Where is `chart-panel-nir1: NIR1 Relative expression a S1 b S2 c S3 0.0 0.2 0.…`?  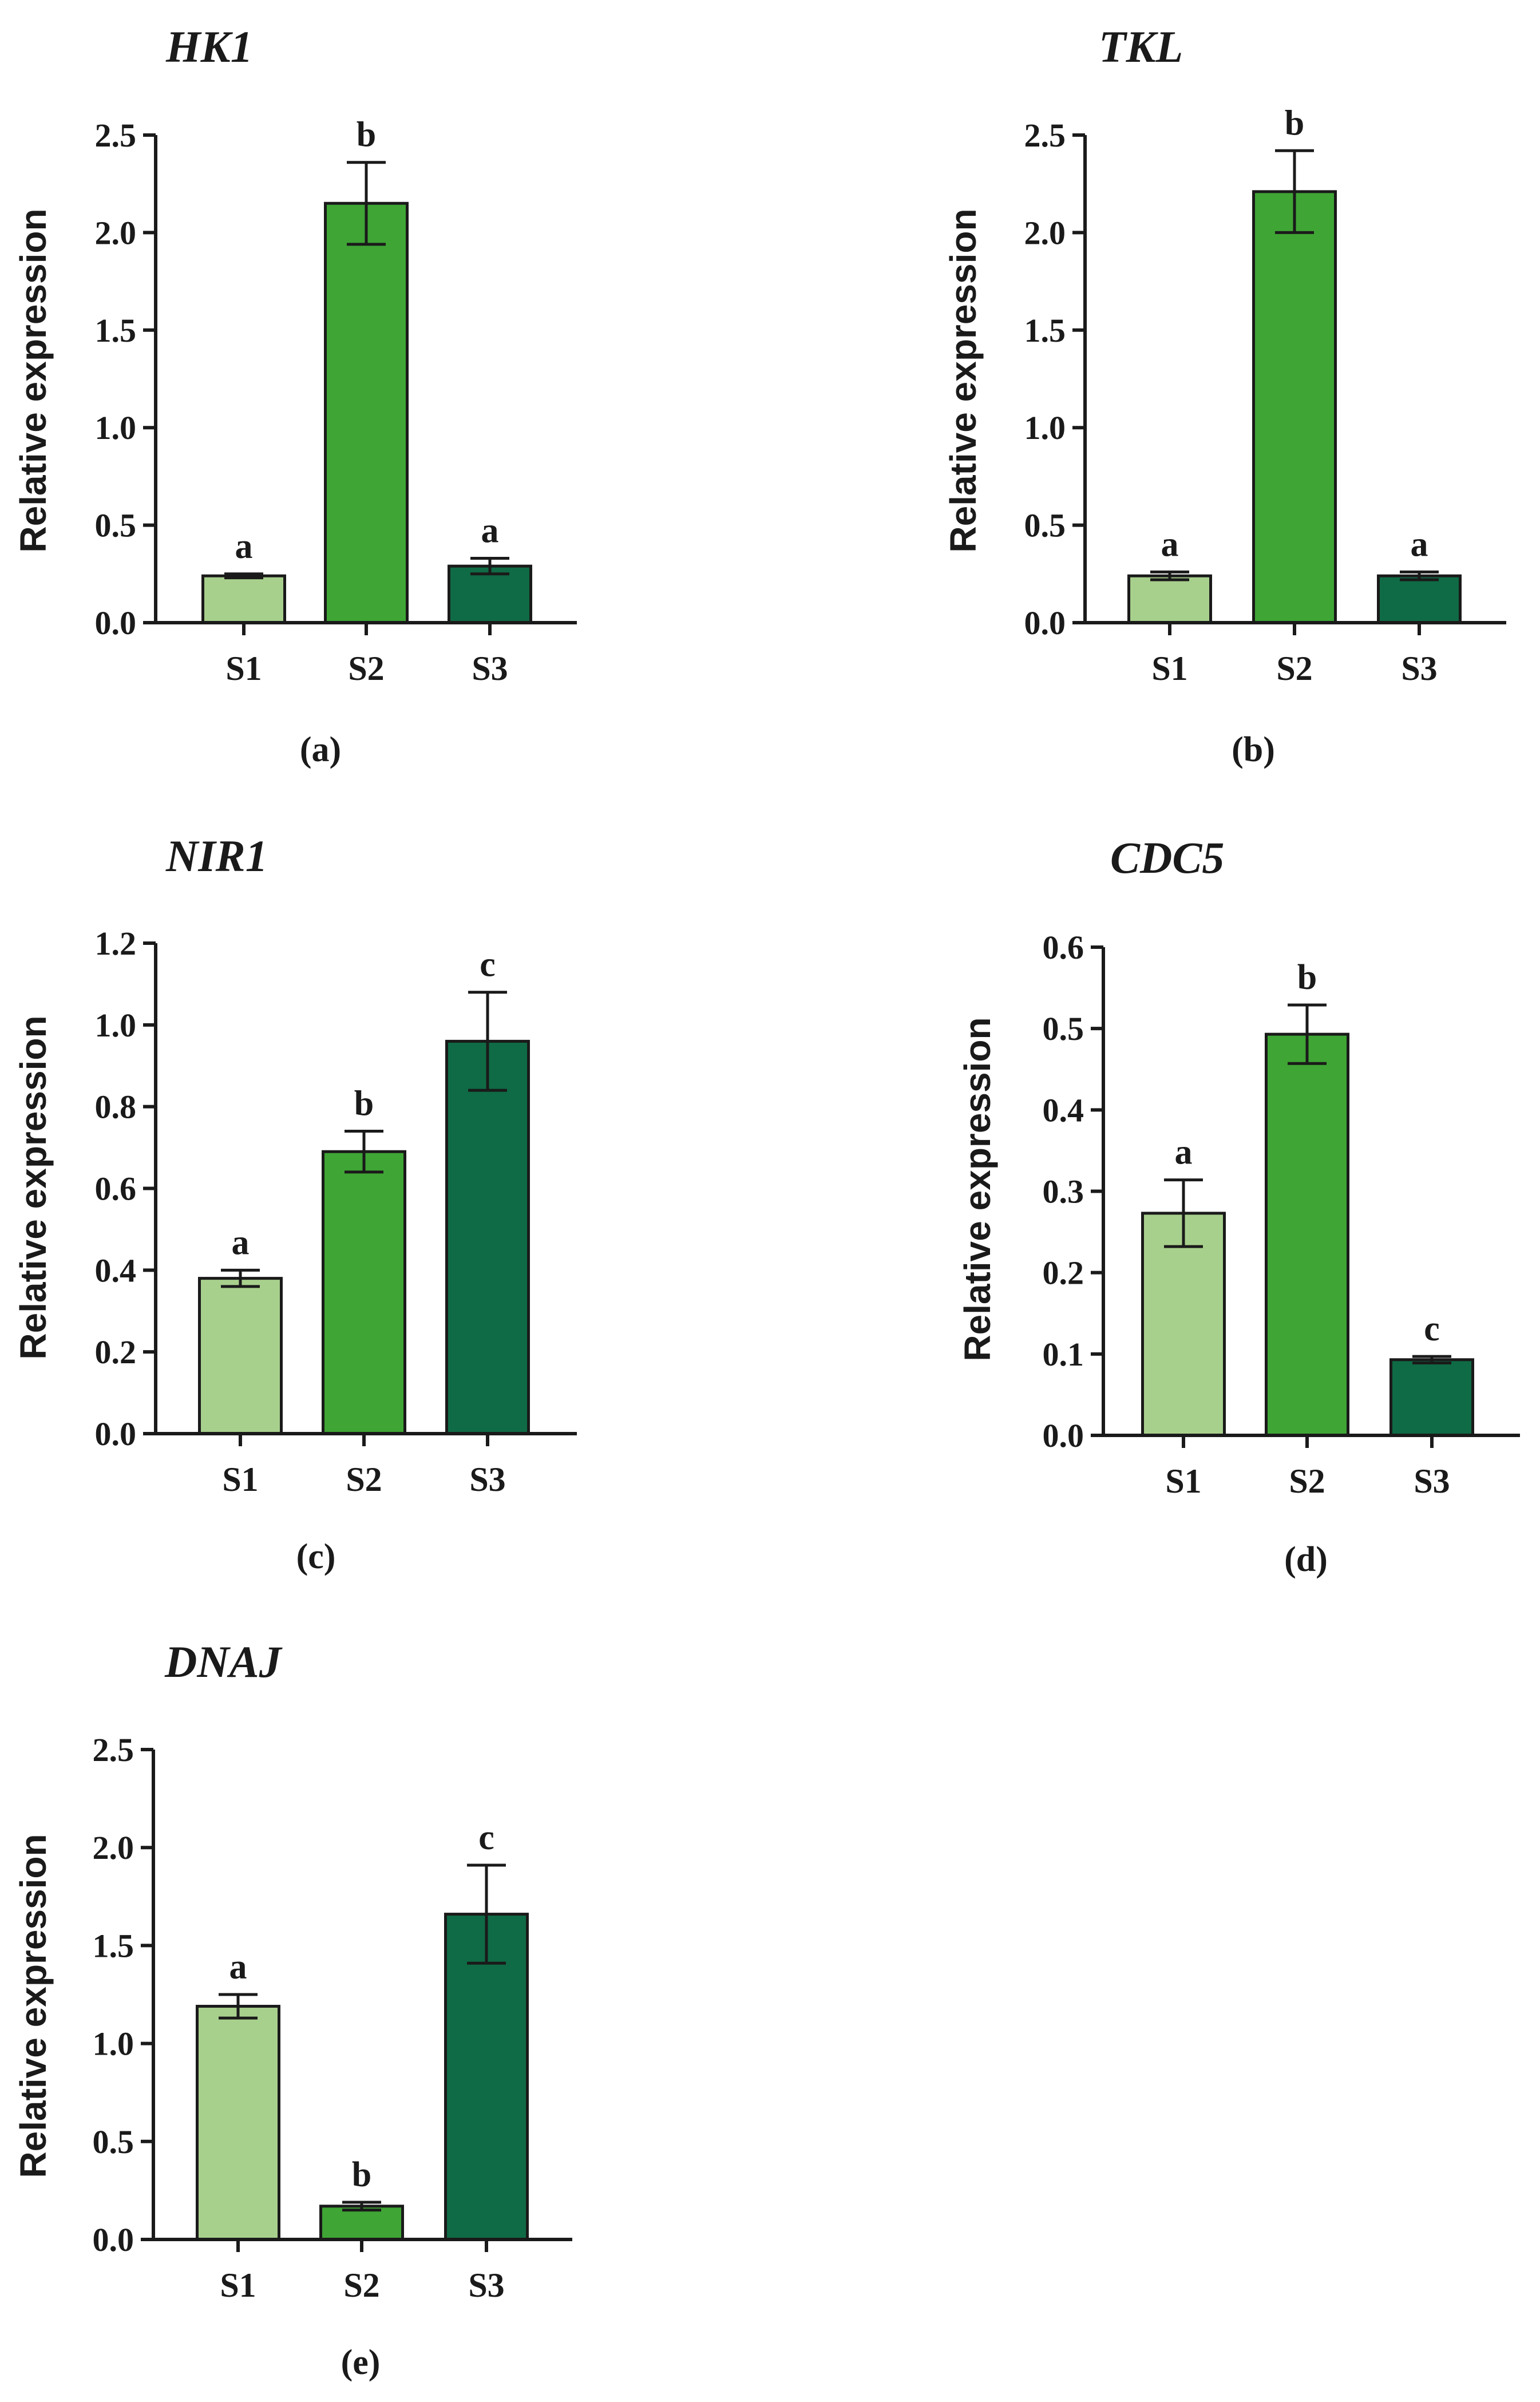 chart-panel-nir1: NIR1 Relative expression a S1 b S2 c S3 0.0 0.2 0.… is located at coordinates (295, 1204).